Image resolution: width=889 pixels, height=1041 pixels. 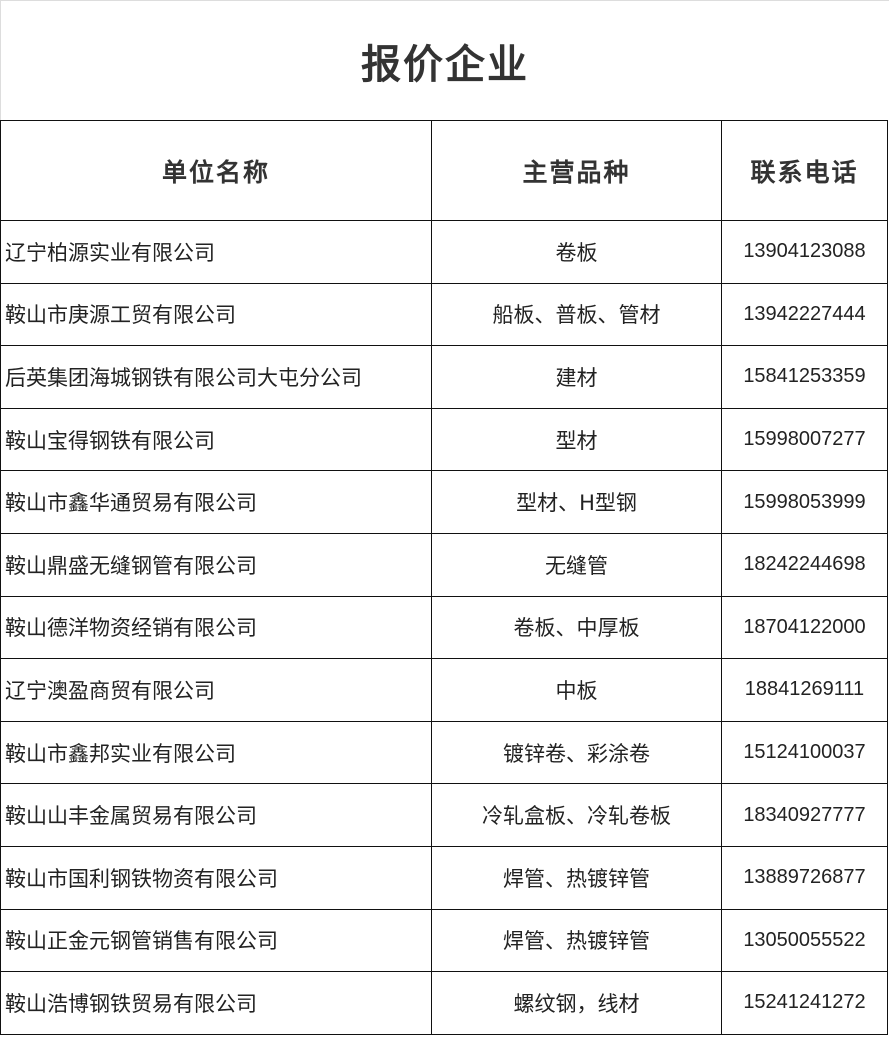 What do you see at coordinates (576, 377) in the screenshot?
I see `main-products: 建材` at bounding box center [576, 377].